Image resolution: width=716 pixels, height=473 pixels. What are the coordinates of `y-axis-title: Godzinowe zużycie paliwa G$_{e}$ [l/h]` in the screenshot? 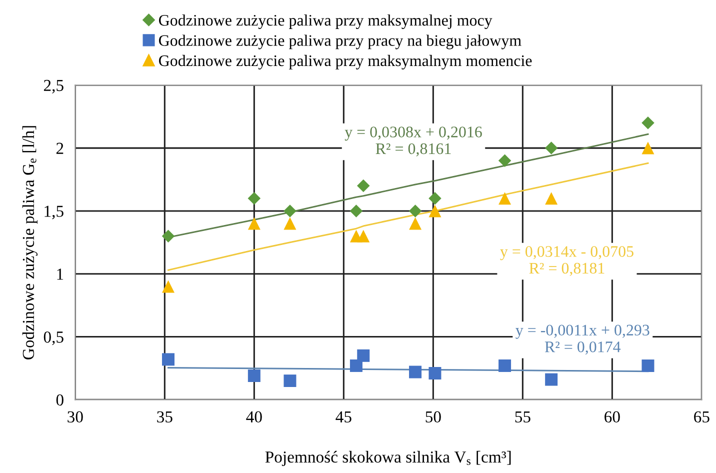 It's located at (30, 243).